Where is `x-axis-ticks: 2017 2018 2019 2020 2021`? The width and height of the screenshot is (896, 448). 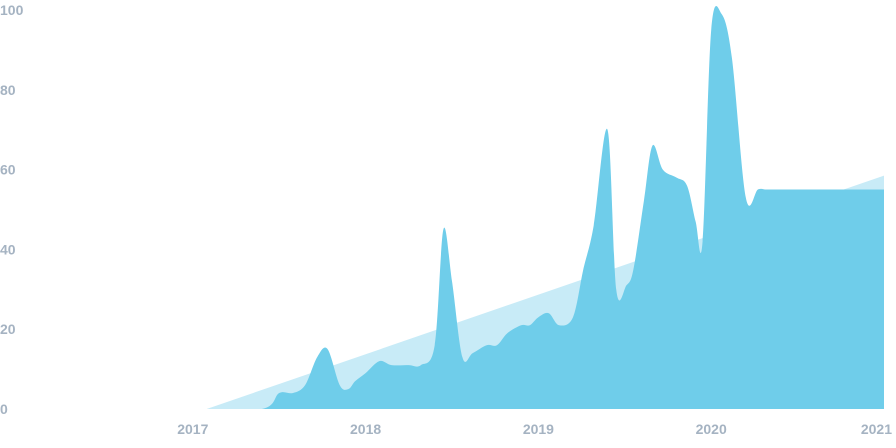 x-axis-ticks: 2017 2018 2019 2020 2021 is located at coordinates (534, 429).